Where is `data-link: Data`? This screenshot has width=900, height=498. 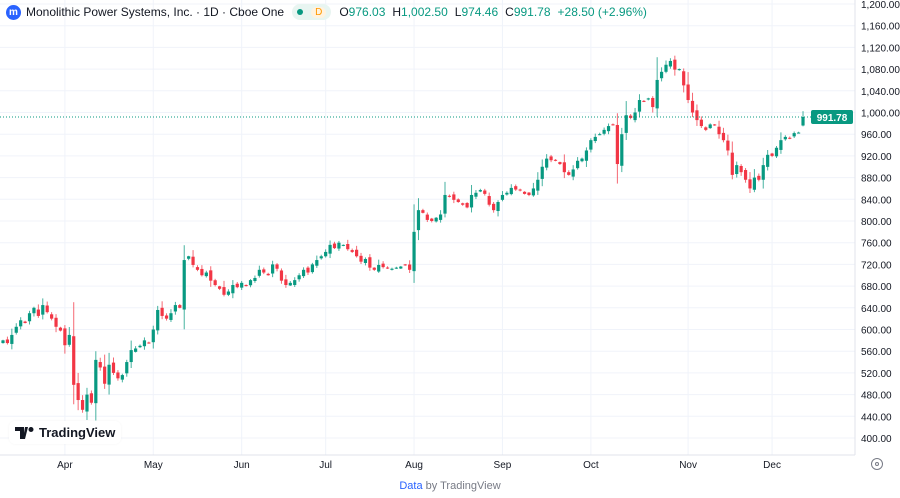
data-link: Data is located at coordinates (411, 486).